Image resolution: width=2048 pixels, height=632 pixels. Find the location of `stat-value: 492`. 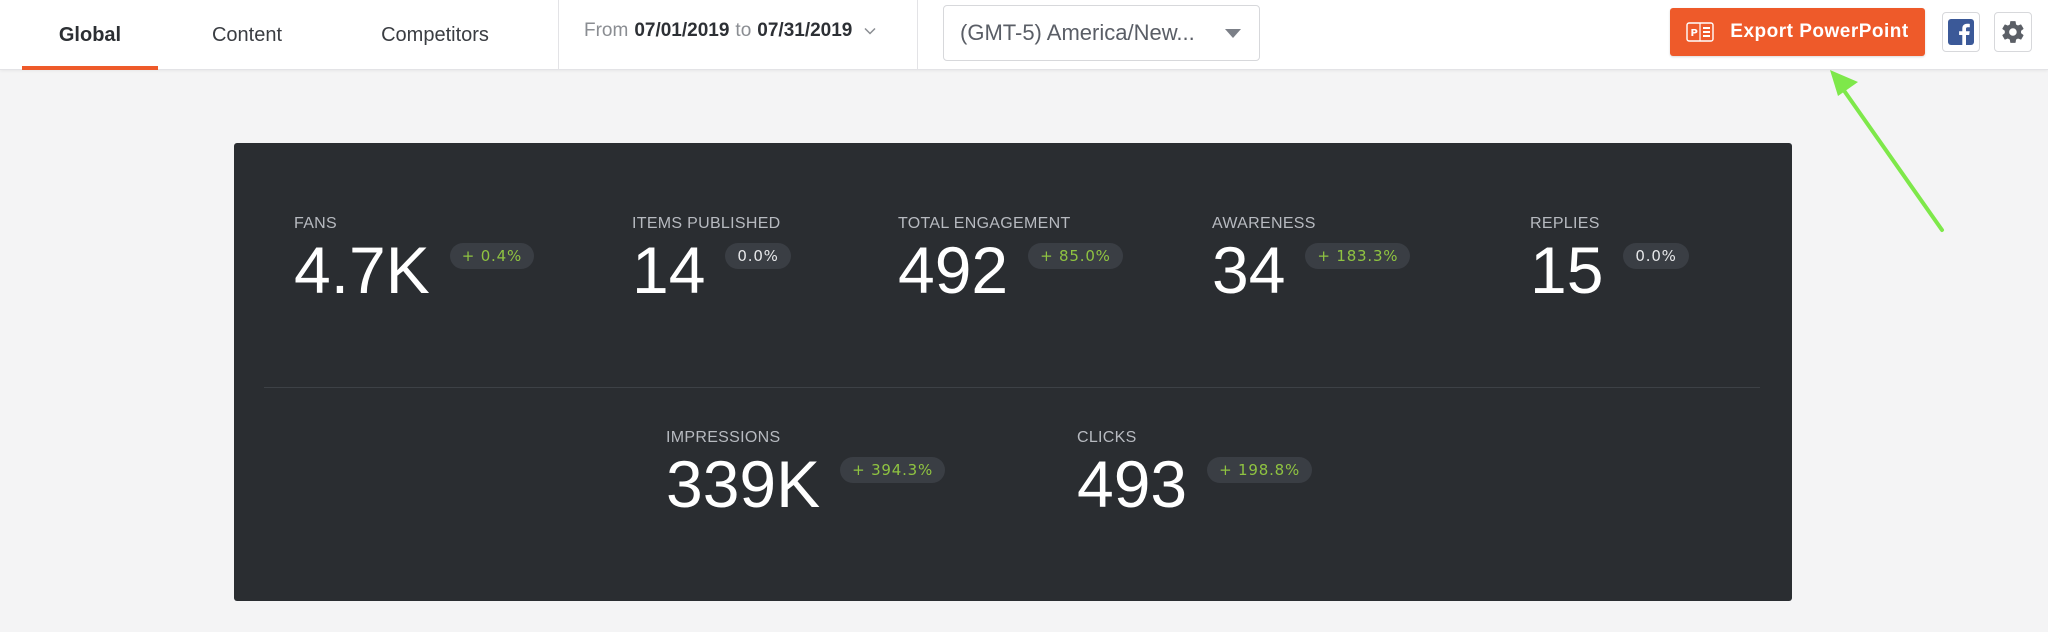

stat-value: 492 is located at coordinates (953, 270).